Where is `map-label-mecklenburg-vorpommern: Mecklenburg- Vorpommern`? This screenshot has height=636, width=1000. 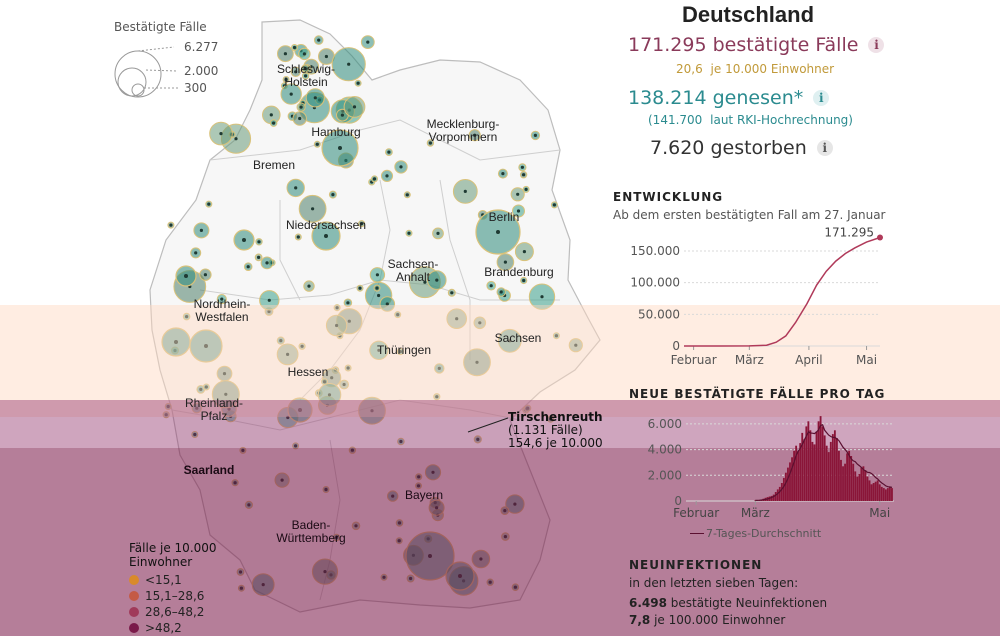 map-label-mecklenburg-vorpommern: Mecklenburg- Vorpommern is located at coordinates (463, 131).